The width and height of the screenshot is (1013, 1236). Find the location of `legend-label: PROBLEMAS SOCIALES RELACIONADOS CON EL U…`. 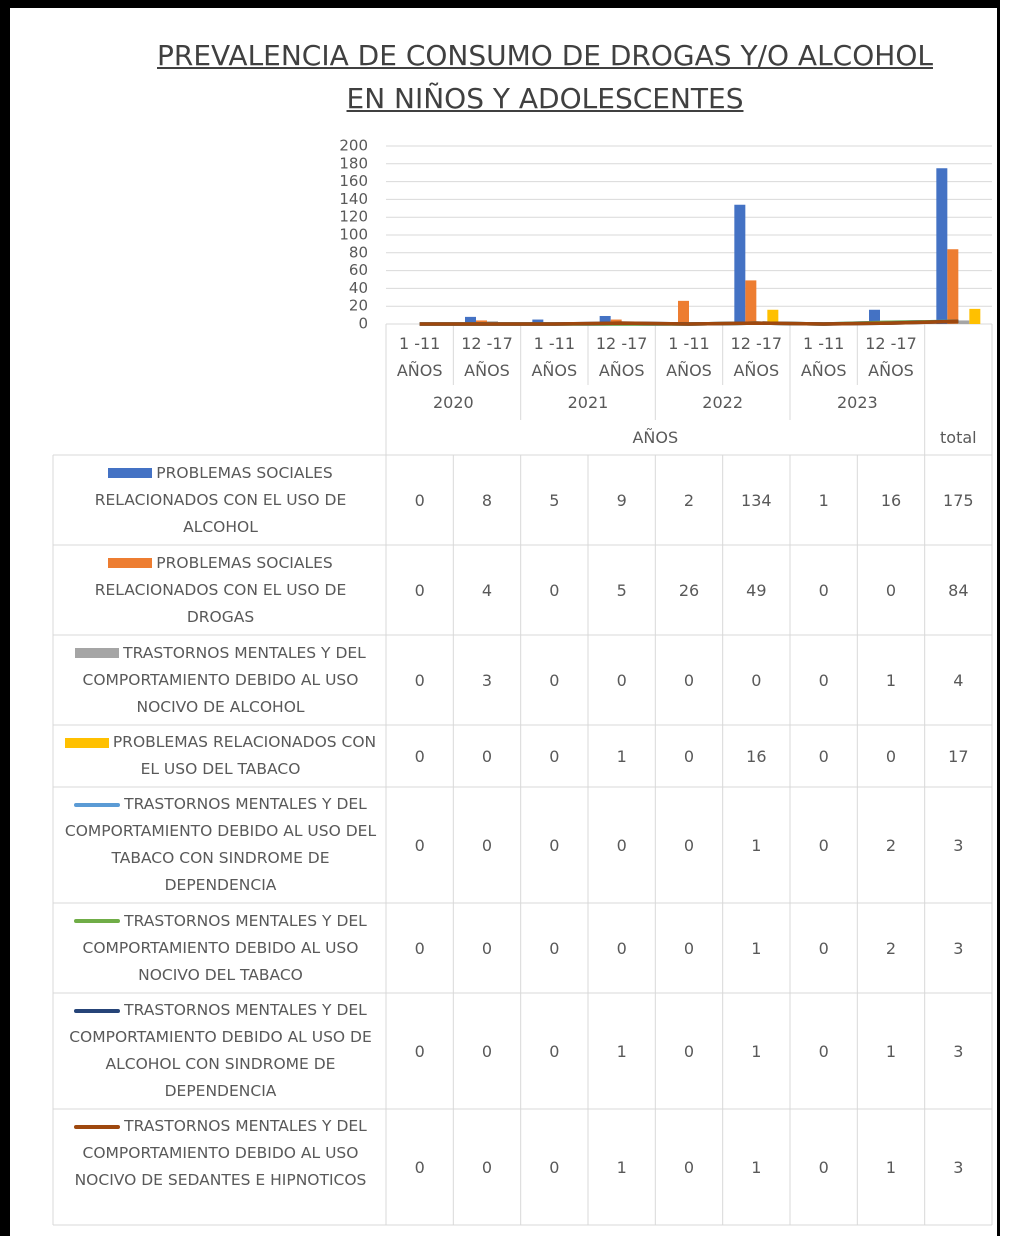

legend-label: PROBLEMAS SOCIALES RELACIONADOS CON EL U… is located at coordinates (220, 499).